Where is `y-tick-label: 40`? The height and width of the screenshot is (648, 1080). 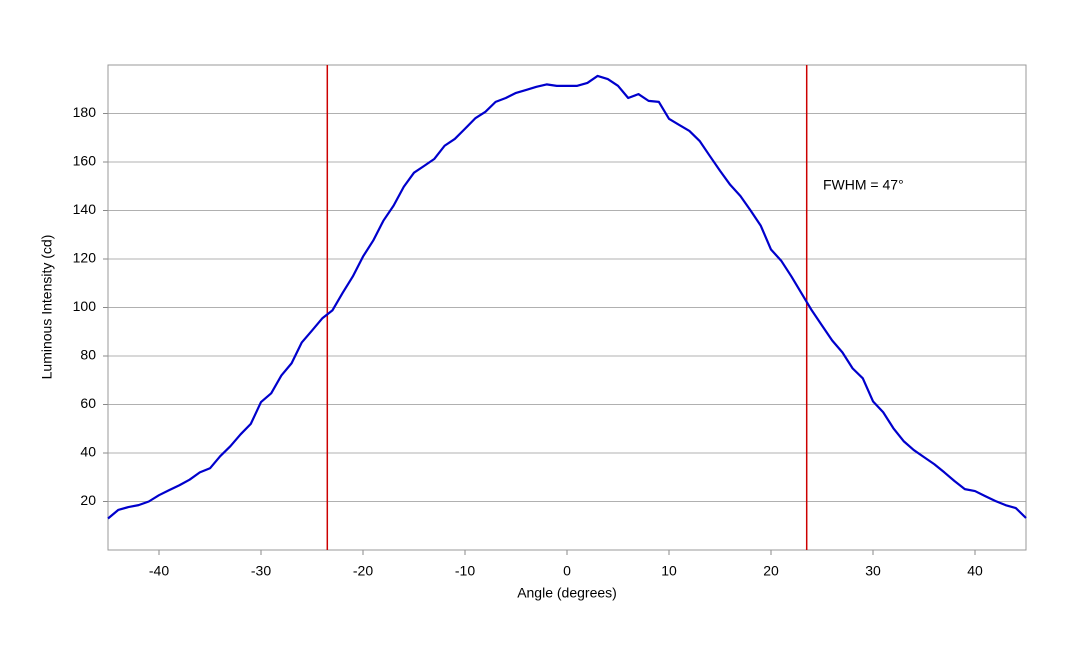
y-tick-label: 40 is located at coordinates (88, 452).